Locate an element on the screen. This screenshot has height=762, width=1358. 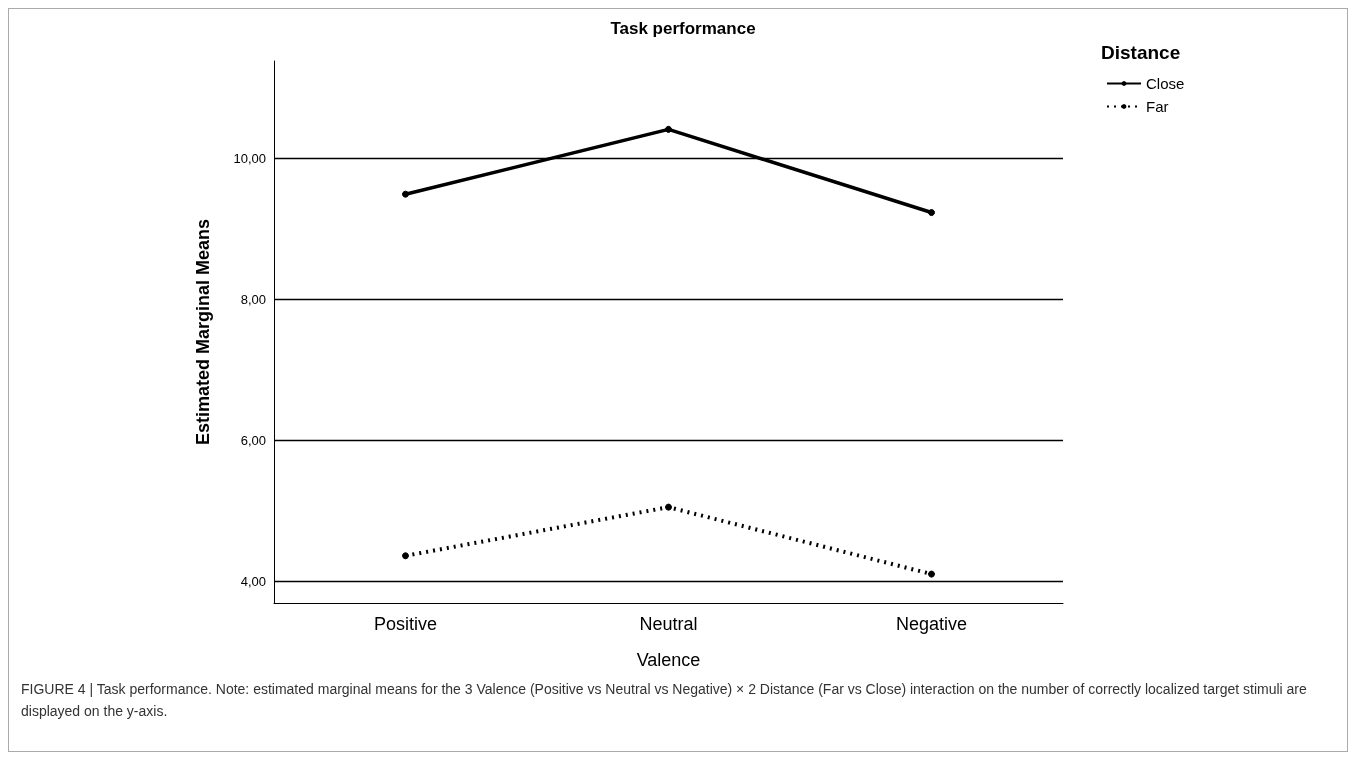
x-tick-label: Neutral is located at coordinates (668, 624).